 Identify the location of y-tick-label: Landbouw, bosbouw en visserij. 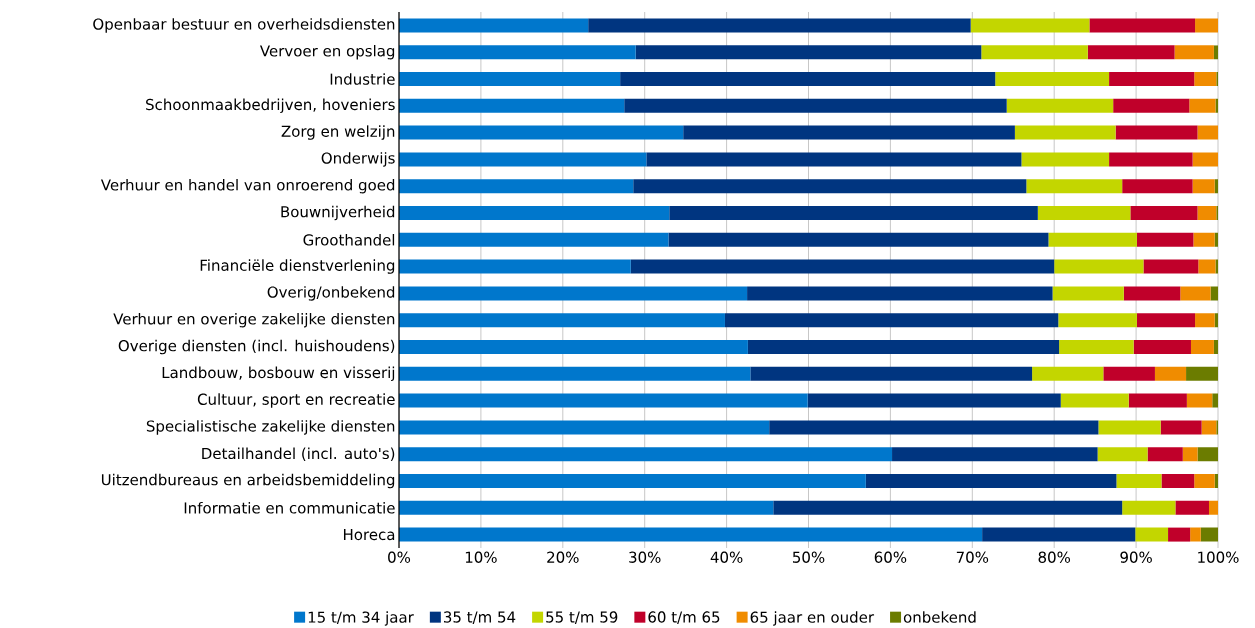
(278, 374).